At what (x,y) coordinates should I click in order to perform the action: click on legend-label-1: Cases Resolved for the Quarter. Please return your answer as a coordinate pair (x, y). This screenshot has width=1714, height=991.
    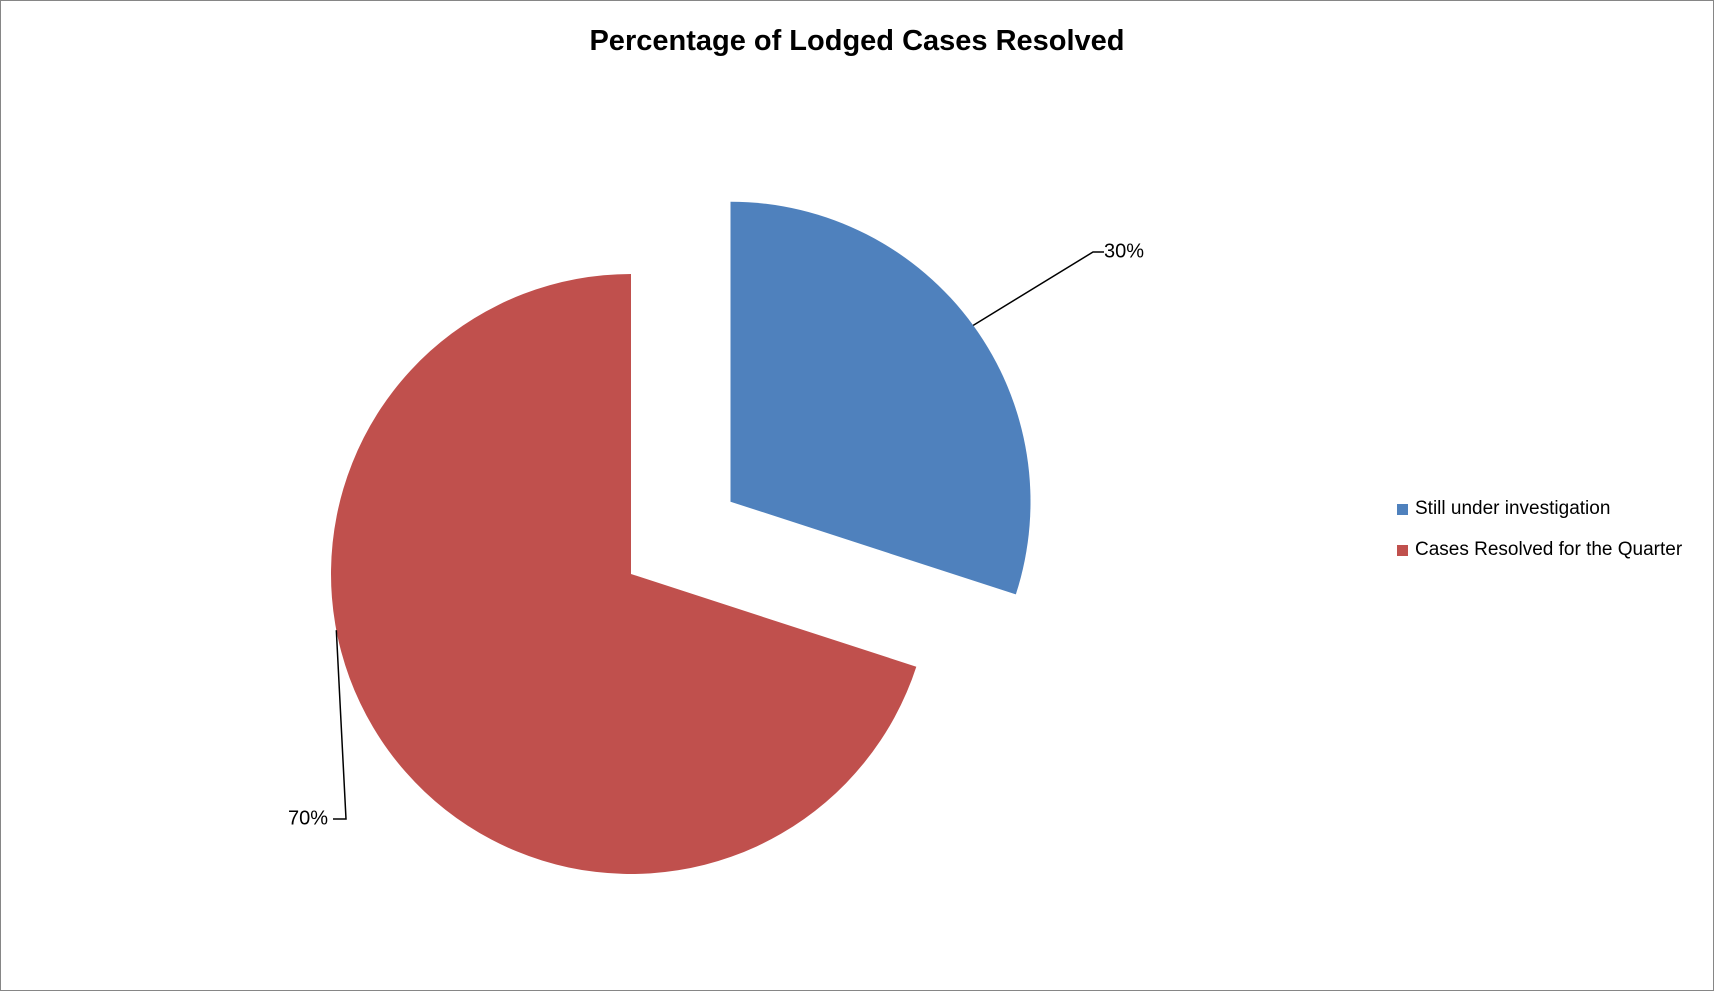
    Looking at the image, I should click on (1549, 549).